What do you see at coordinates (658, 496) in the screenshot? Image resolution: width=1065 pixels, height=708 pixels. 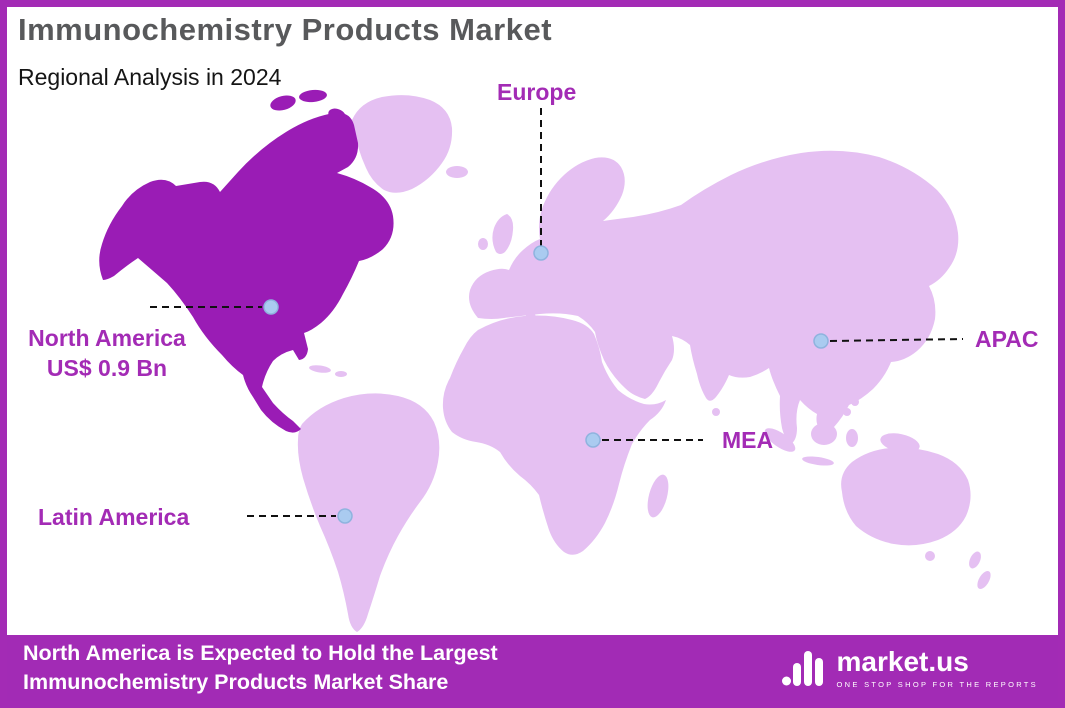 I see `island-madagascar` at bounding box center [658, 496].